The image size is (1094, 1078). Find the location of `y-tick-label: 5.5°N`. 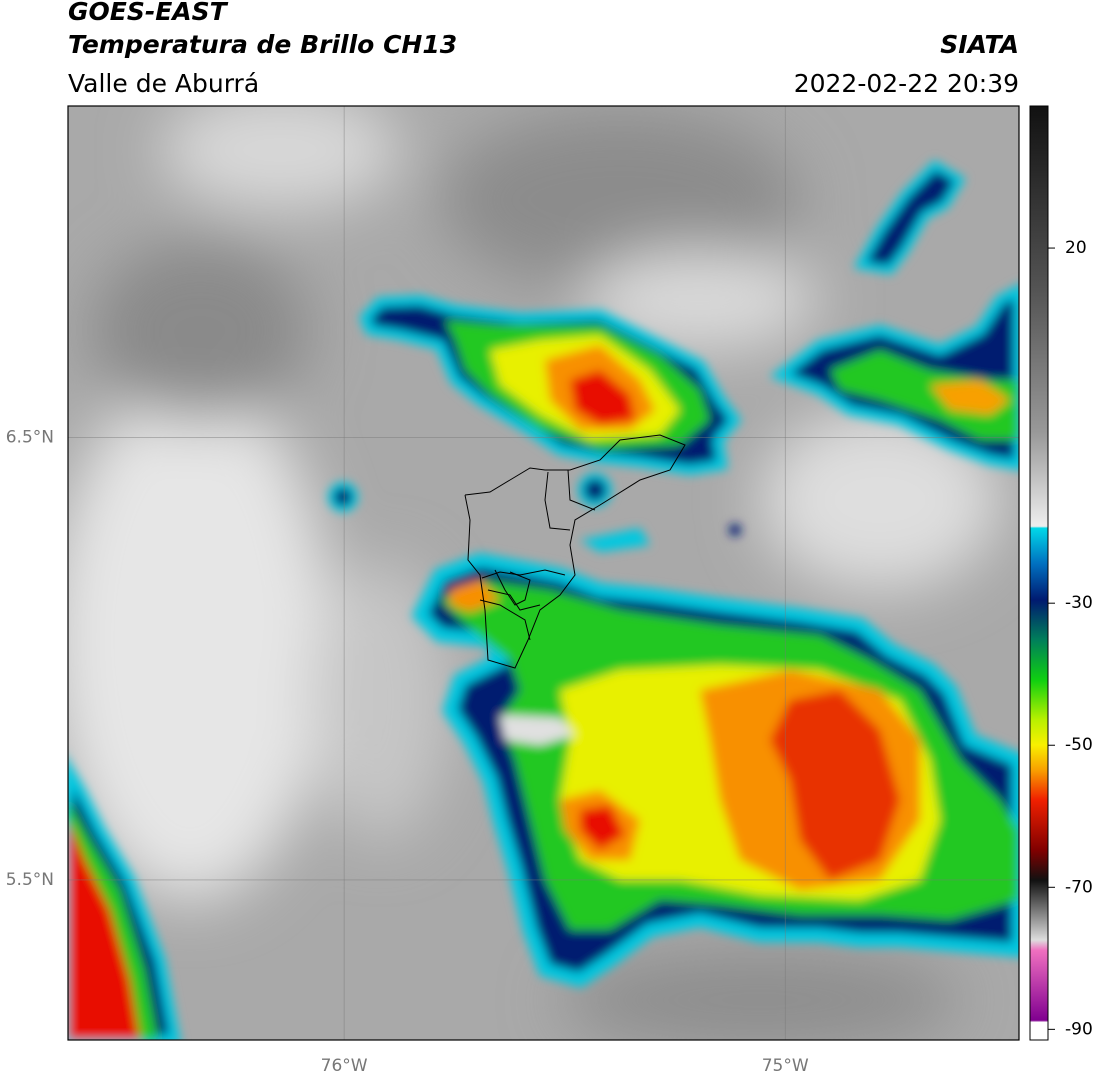

y-tick-label: 5.5°N is located at coordinates (30, 880).